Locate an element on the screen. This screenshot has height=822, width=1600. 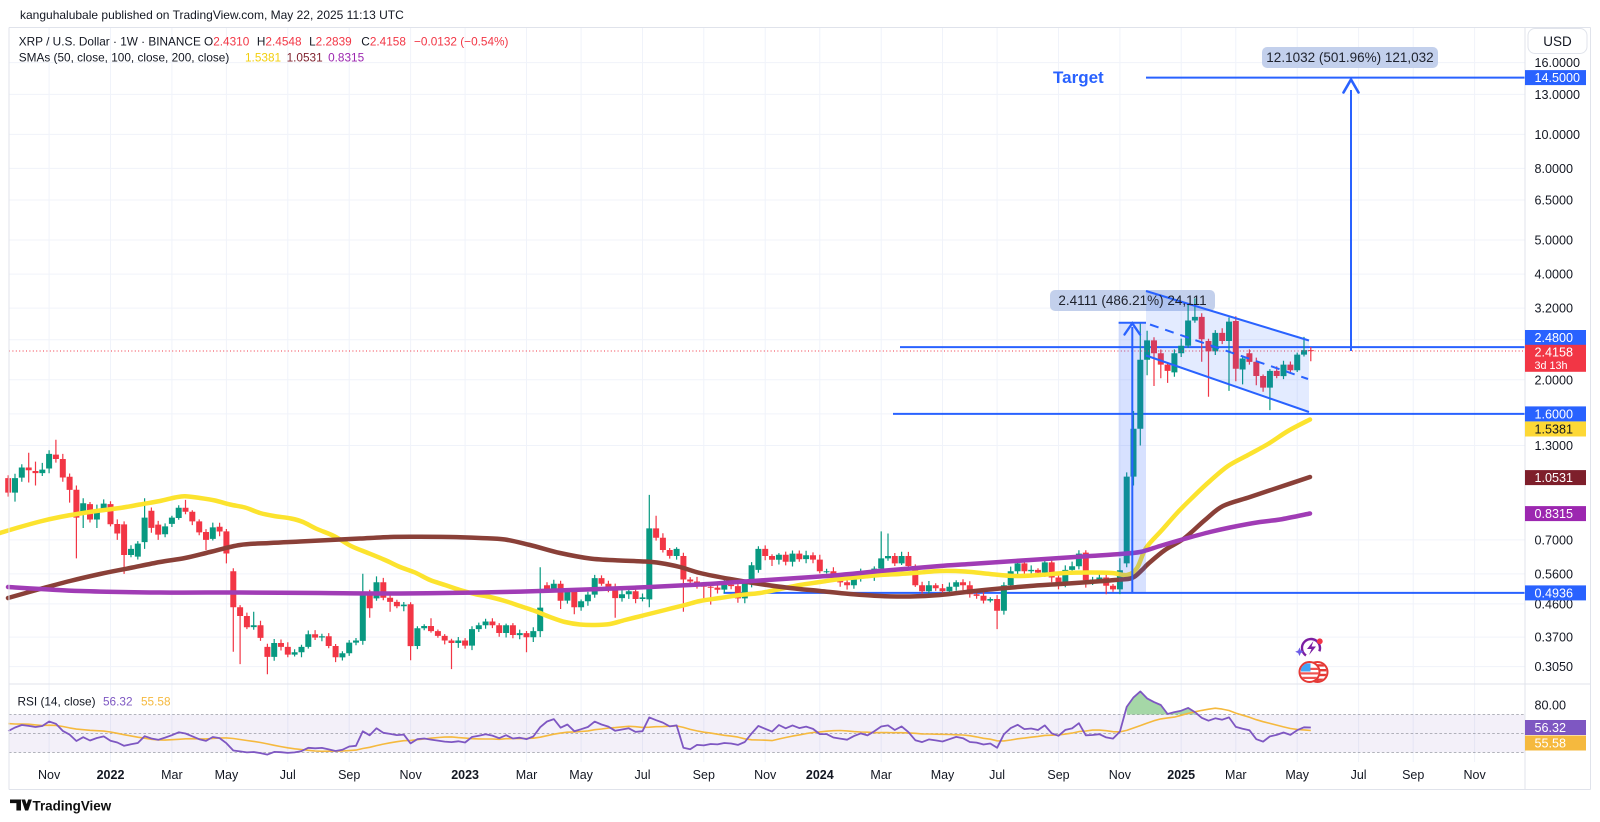
svg-text: 80.00 is located at coordinates (1551, 706).